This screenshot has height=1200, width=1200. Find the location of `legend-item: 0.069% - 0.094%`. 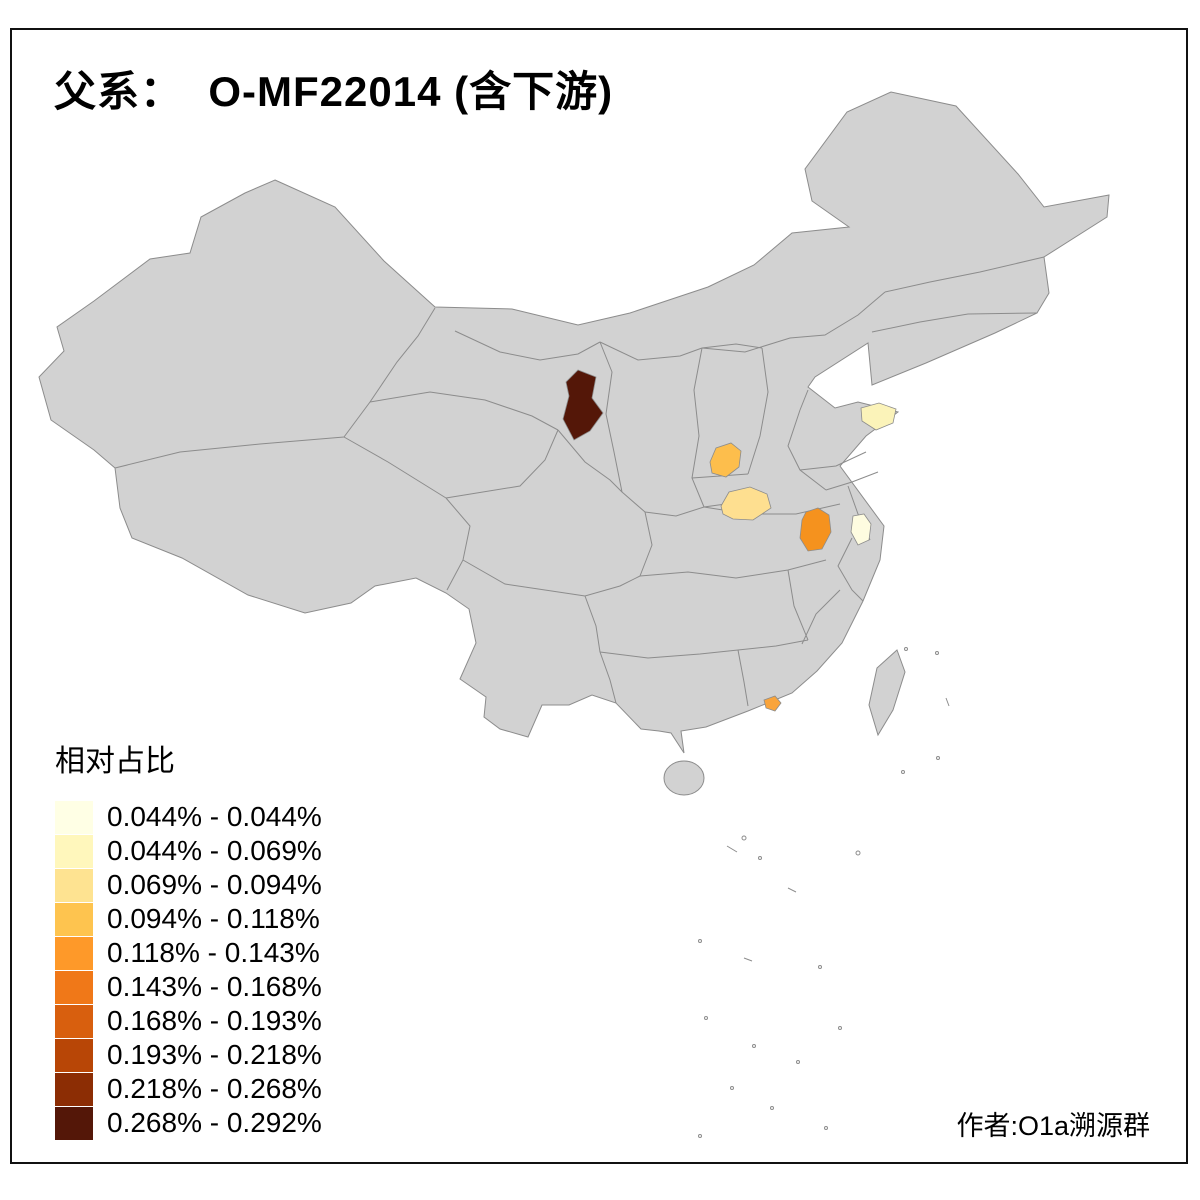

legend-item: 0.069% - 0.094% is located at coordinates (188, 885).